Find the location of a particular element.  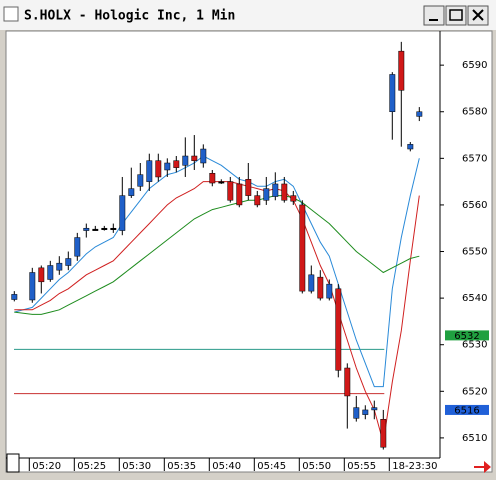

x-tick-label: 05:25 is located at coordinates (91, 466).